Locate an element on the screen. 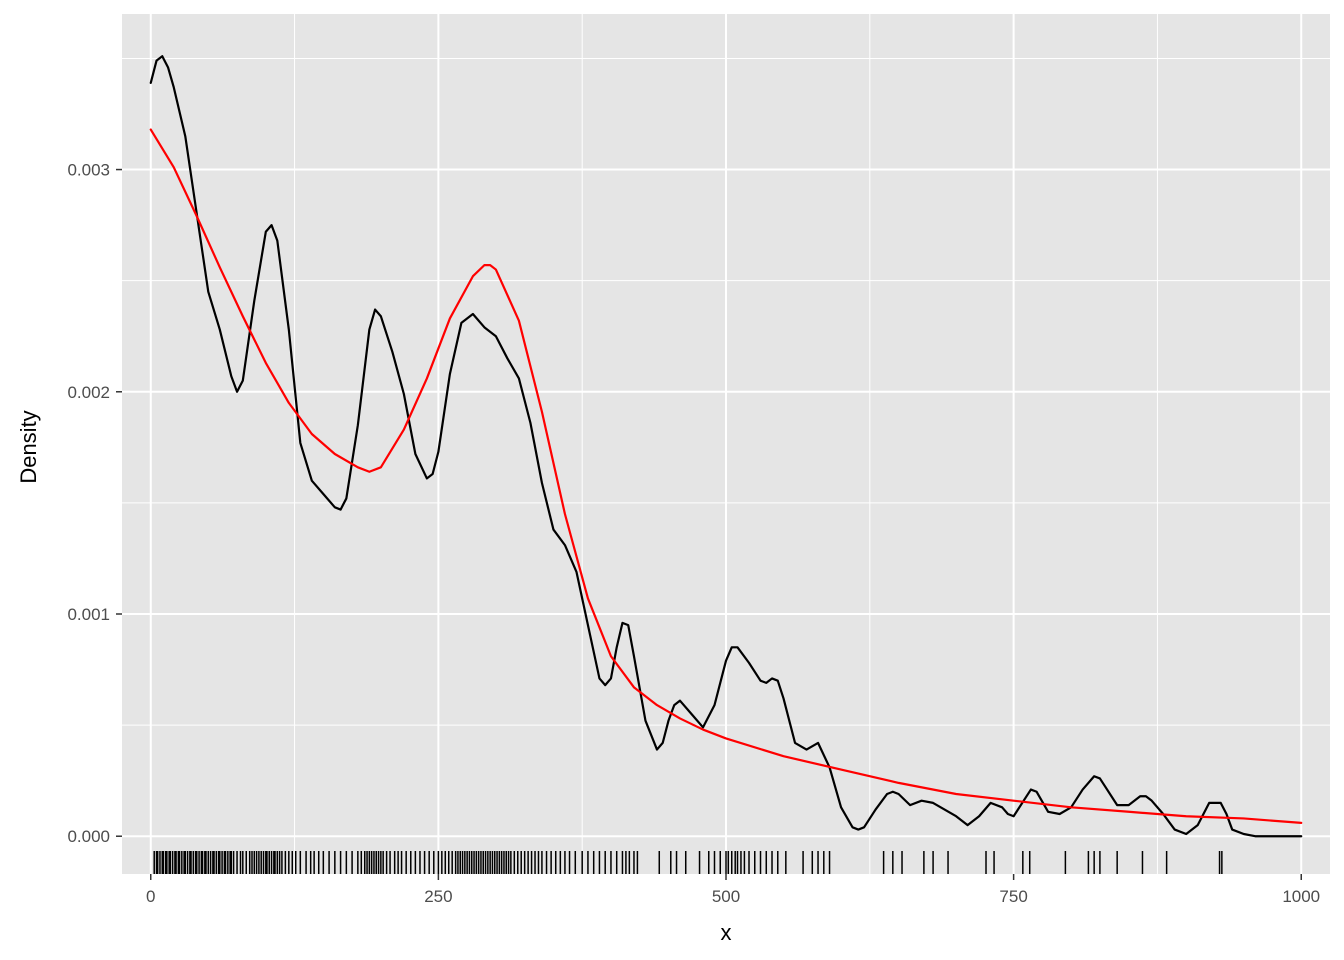  x-tick-labels: 0 250 500 750 1000 is located at coordinates (733, 896).